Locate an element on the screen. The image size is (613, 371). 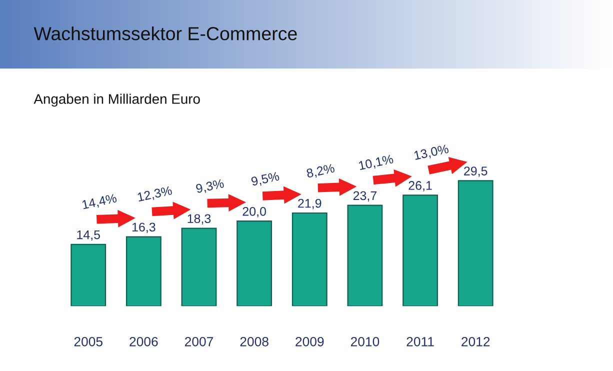
chart-title: Wachstumssektor E-Commerce is located at coordinates (165, 33).